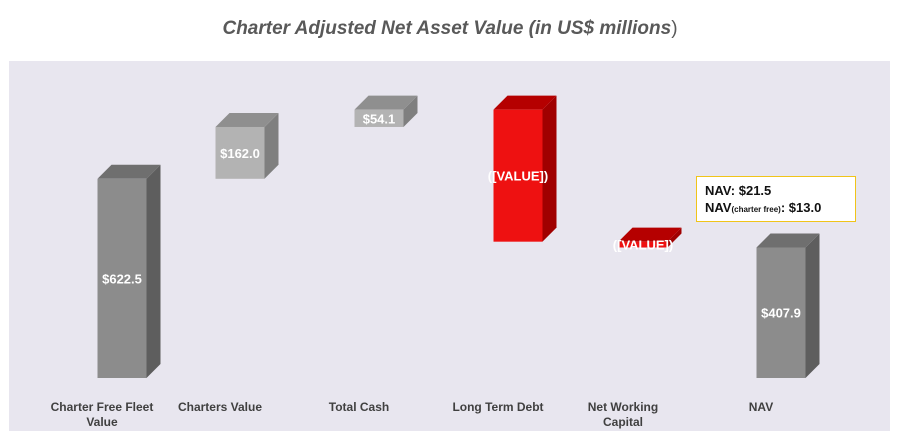 The height and width of the screenshot is (441, 900). Describe the element at coordinates (776, 190) in the screenshot. I see `nav-annotation-line-1: NAV: $21.5` at that location.